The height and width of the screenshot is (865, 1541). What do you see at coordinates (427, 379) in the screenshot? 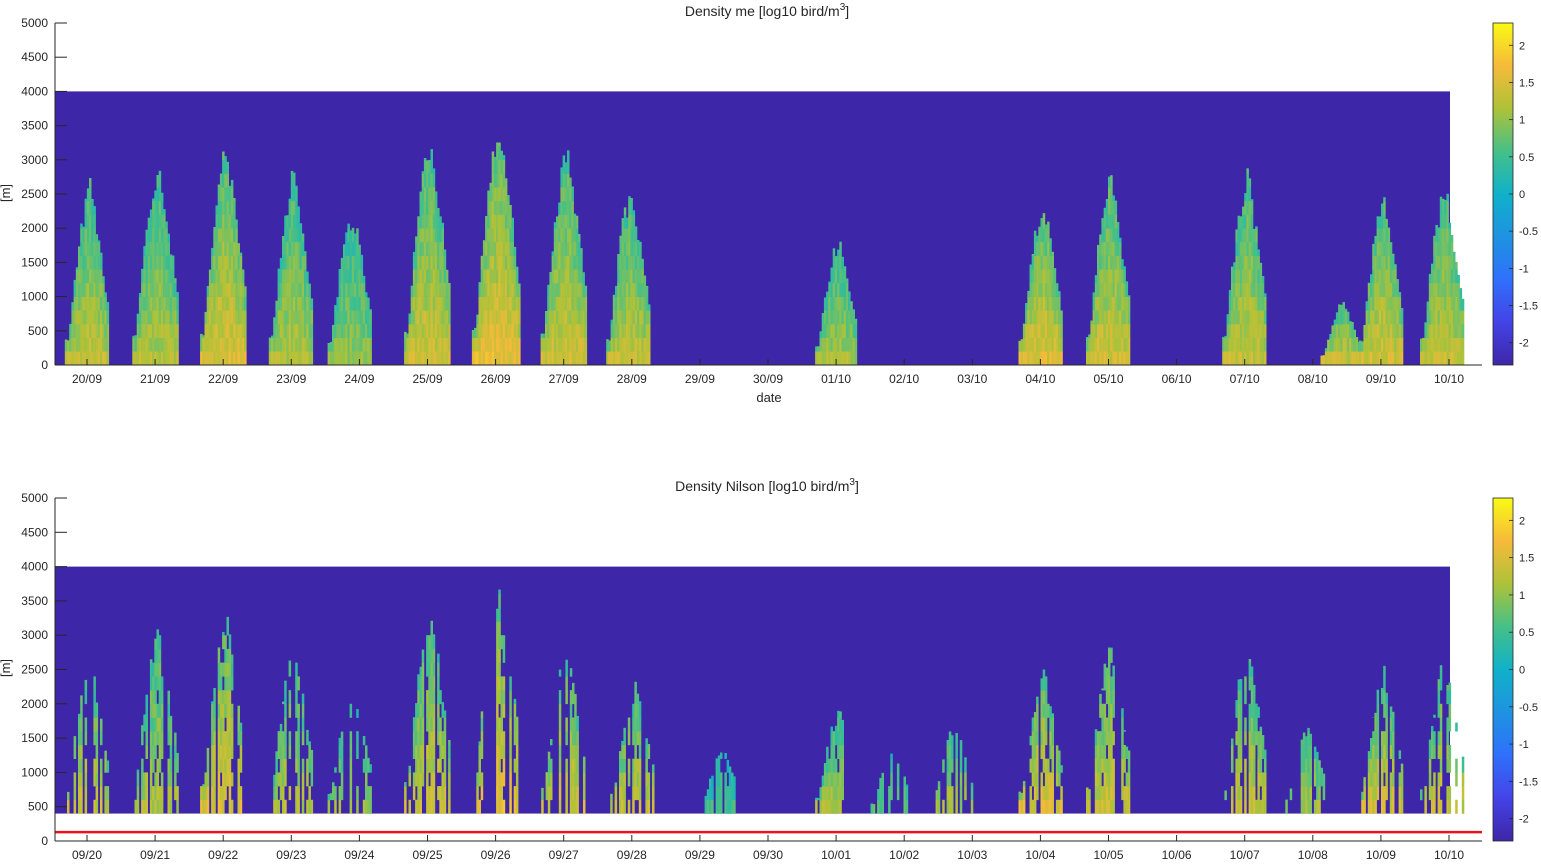
I see `x-tick-label: 25/09` at bounding box center [427, 379].